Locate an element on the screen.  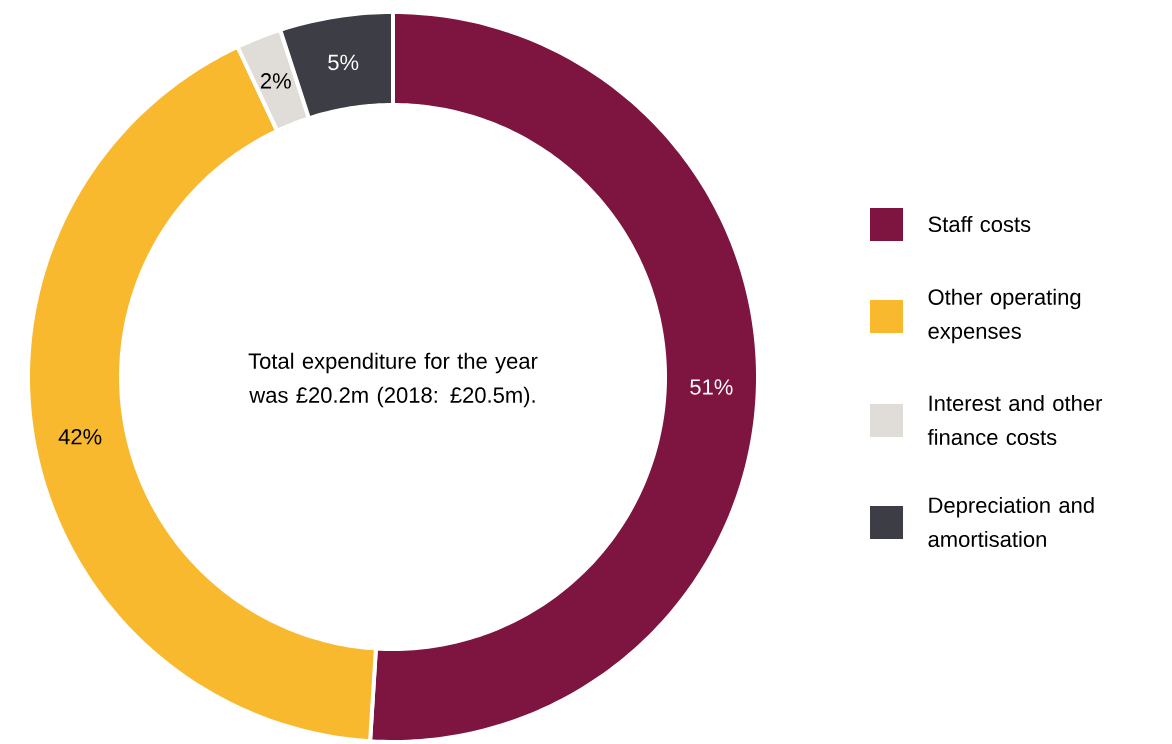
legend-label: Depreciation and amortisation is located at coordinates (1011, 522).